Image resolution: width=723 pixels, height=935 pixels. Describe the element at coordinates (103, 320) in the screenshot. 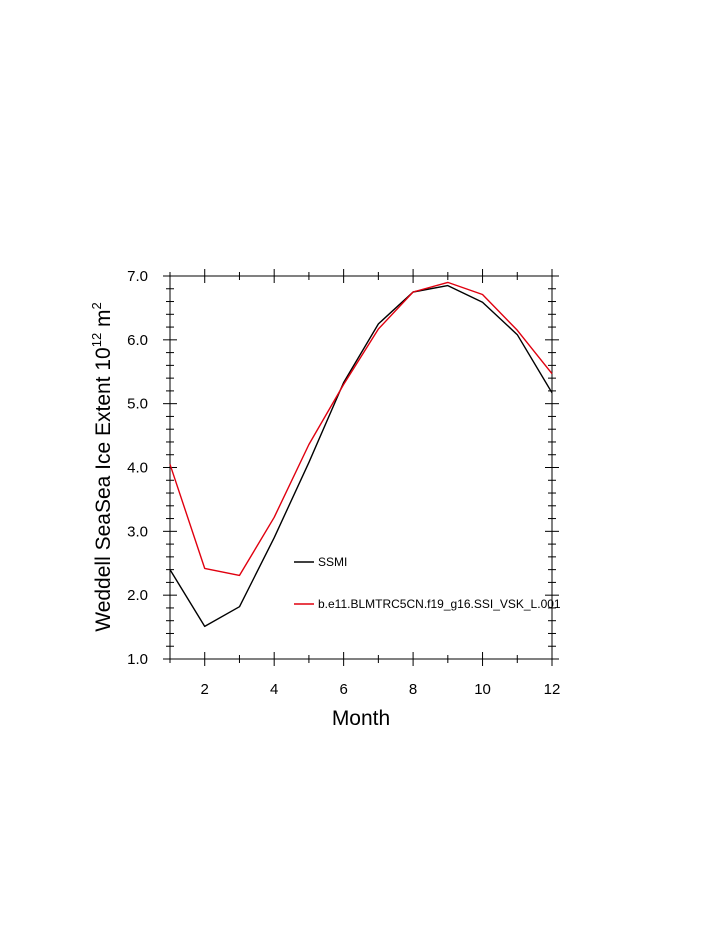

I see `y-axis-label-unit: m` at that location.